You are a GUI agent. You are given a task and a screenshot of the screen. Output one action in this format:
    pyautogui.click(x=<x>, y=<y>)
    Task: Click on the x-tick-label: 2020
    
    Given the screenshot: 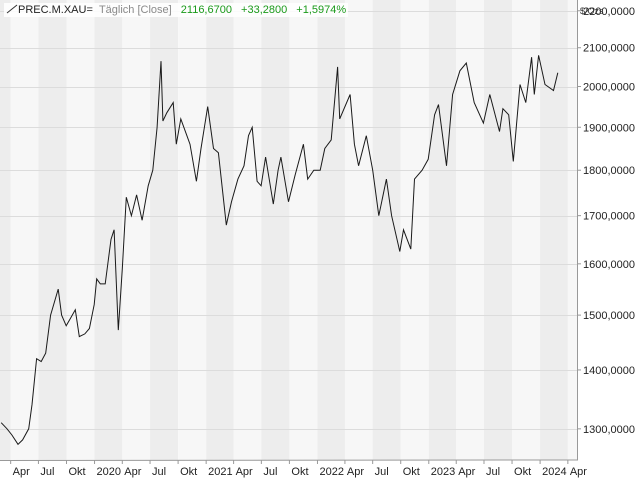 What is the action you would take?
    pyautogui.click(x=109, y=472)
    